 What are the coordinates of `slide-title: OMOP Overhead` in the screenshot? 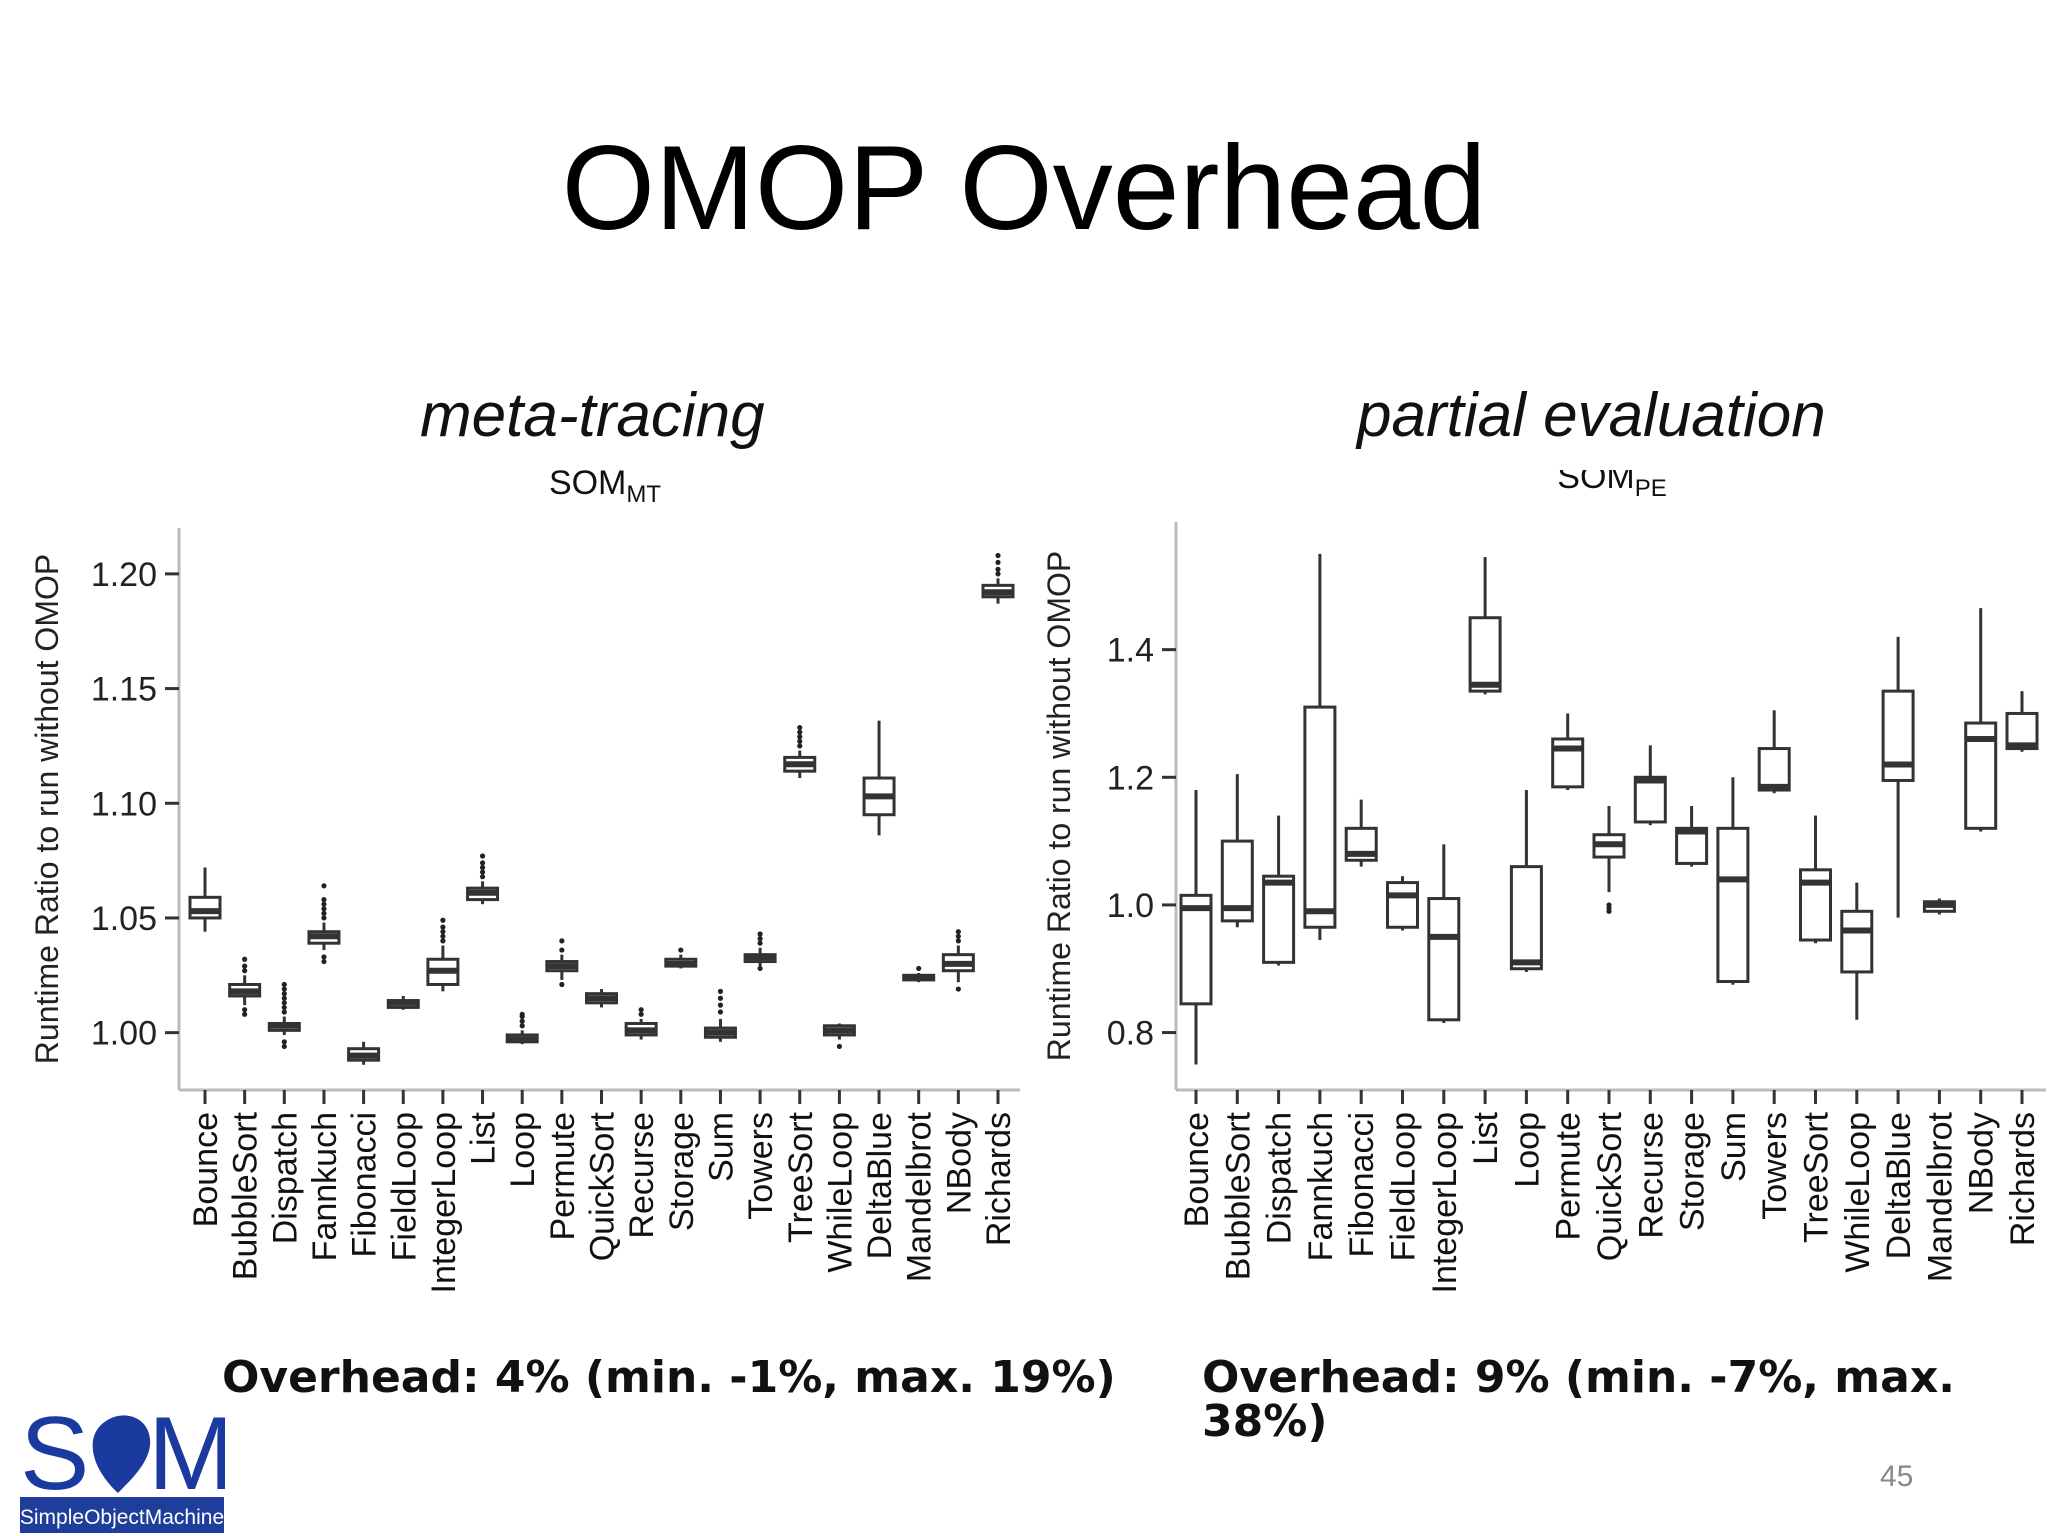 It's located at (1024, 188).